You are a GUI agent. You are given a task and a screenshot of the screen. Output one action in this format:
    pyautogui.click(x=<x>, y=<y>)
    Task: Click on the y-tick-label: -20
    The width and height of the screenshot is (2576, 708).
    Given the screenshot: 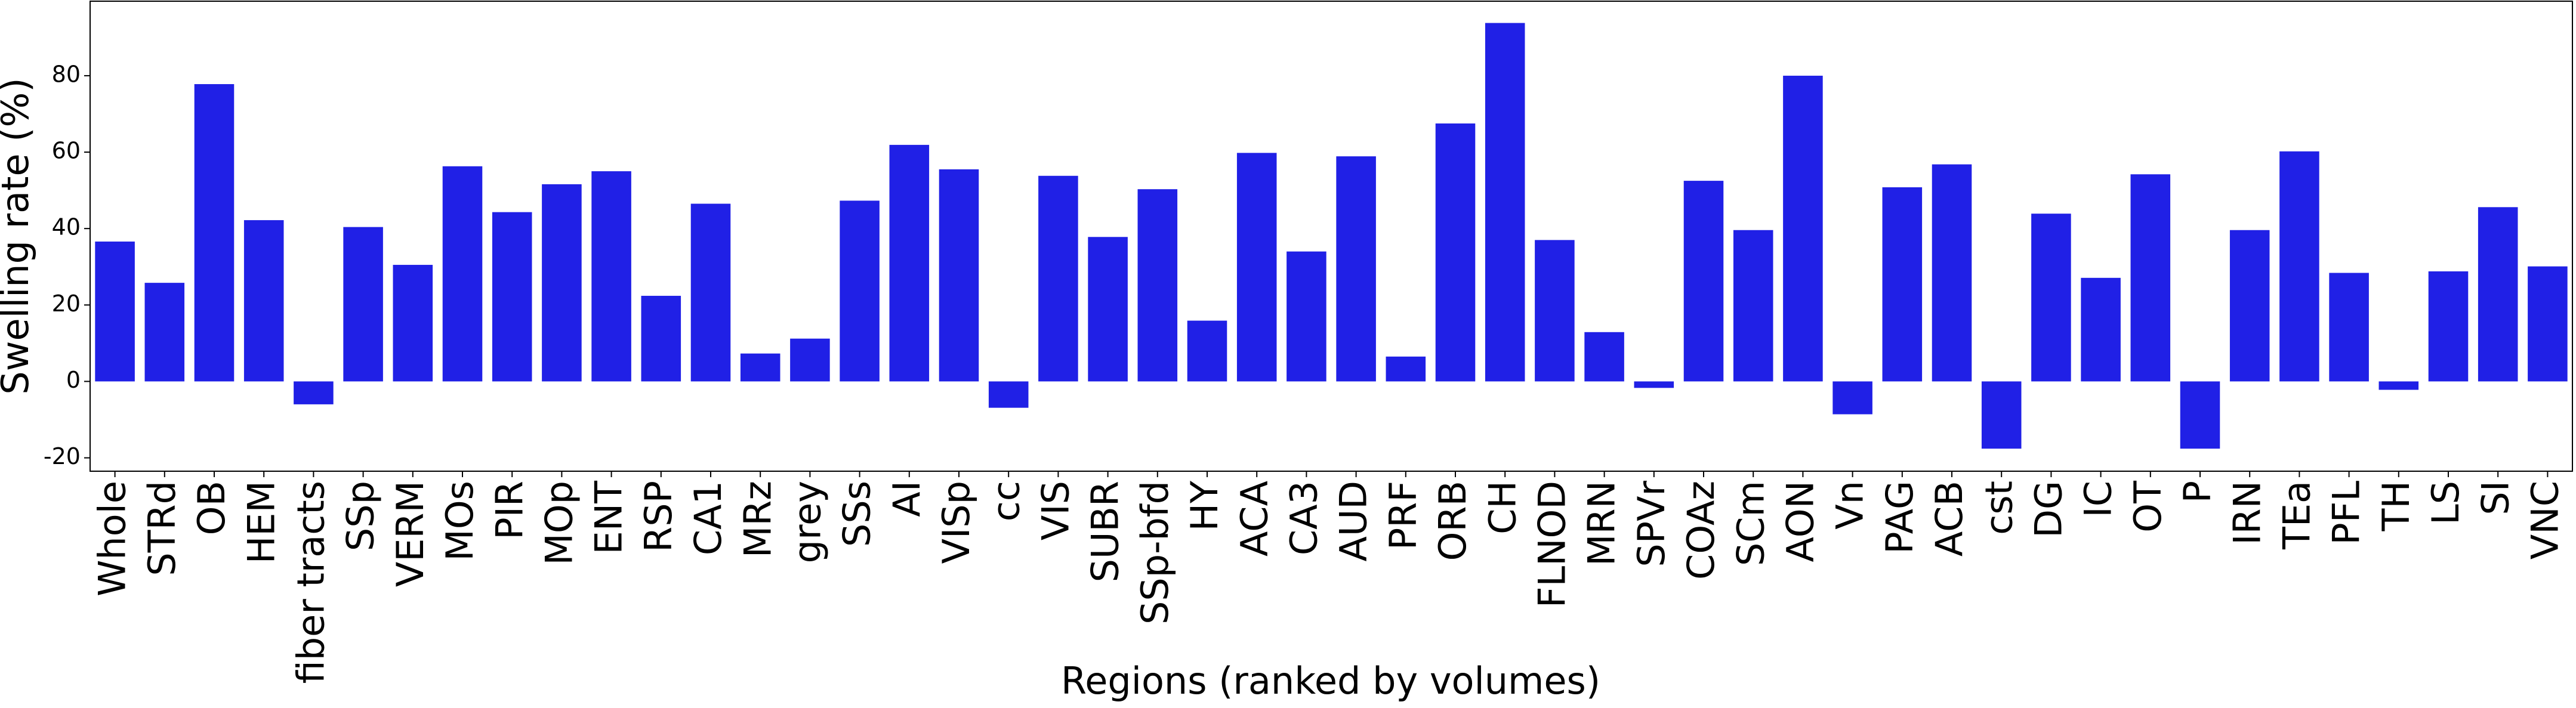 What is the action you would take?
    pyautogui.click(x=62, y=456)
    